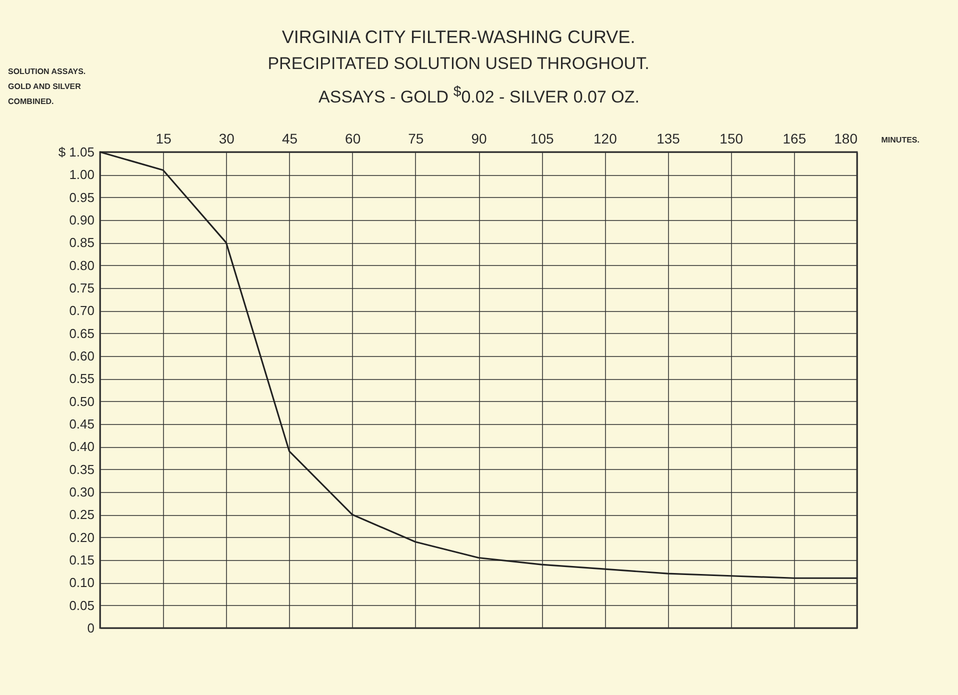 This screenshot has height=695, width=958. I want to click on y-tick-label: 0.60, so click(81, 356).